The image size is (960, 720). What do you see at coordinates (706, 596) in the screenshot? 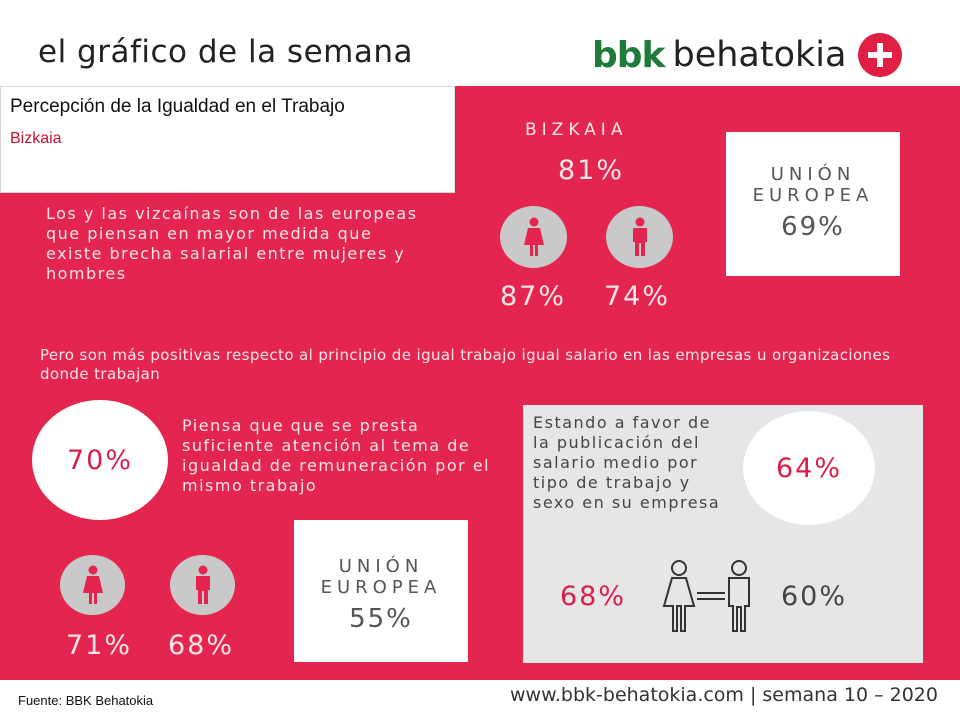
I see `woman-man-equal-icon` at bounding box center [706, 596].